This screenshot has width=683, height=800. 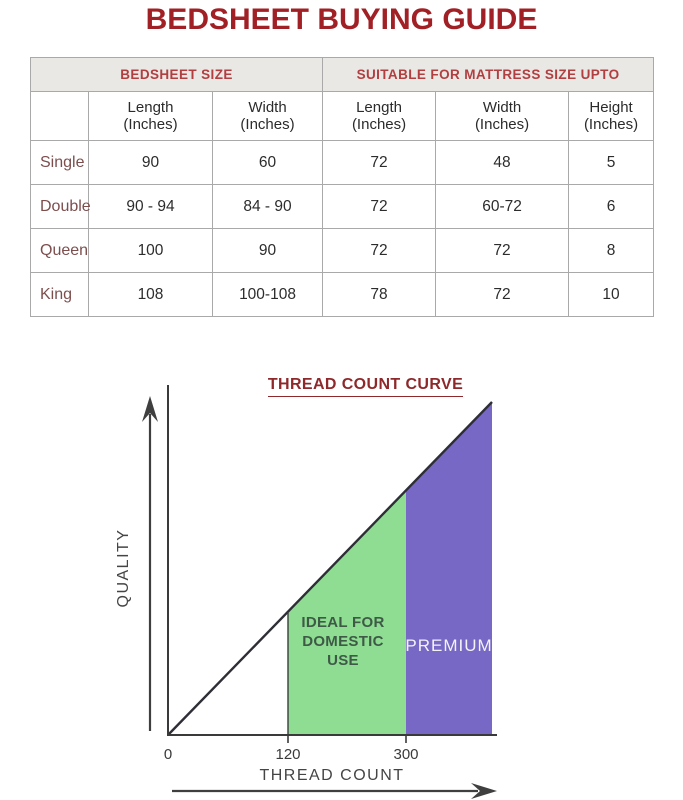 What do you see at coordinates (449, 568) in the screenshot?
I see `premium-region` at bounding box center [449, 568].